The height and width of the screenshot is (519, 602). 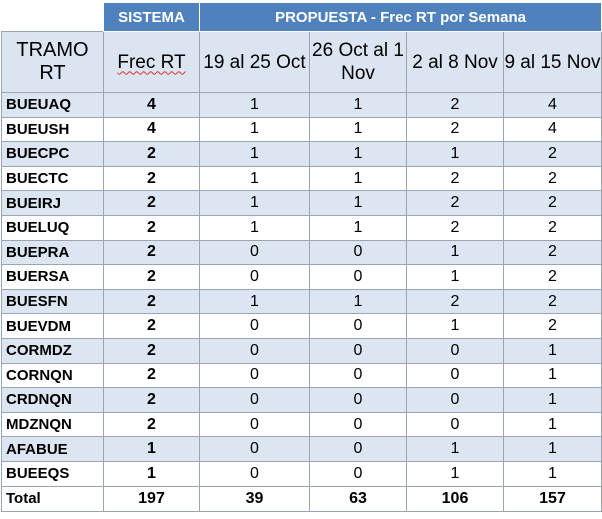 What do you see at coordinates (52, 375) in the screenshot?
I see `cell-tramo: CORNQN` at bounding box center [52, 375].